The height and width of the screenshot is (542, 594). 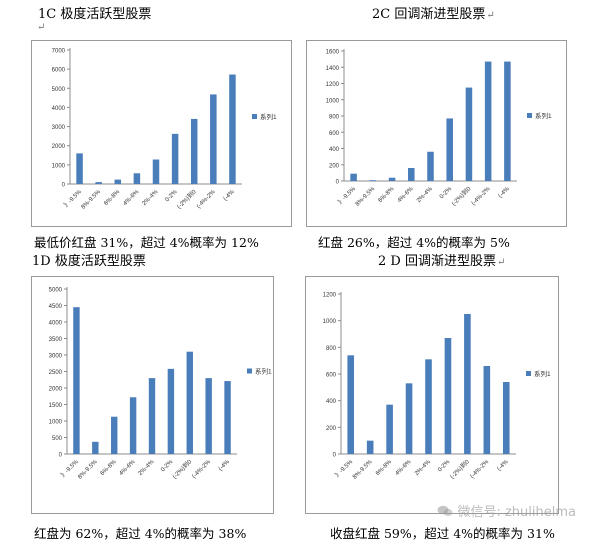 I want to click on y-tick-label: 600, so click(x=331, y=376).